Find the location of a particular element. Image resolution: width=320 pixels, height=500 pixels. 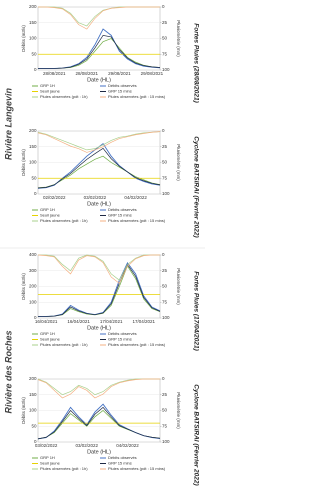

x-tick-label: 02/02/2022 is located at coordinates (54, 197).